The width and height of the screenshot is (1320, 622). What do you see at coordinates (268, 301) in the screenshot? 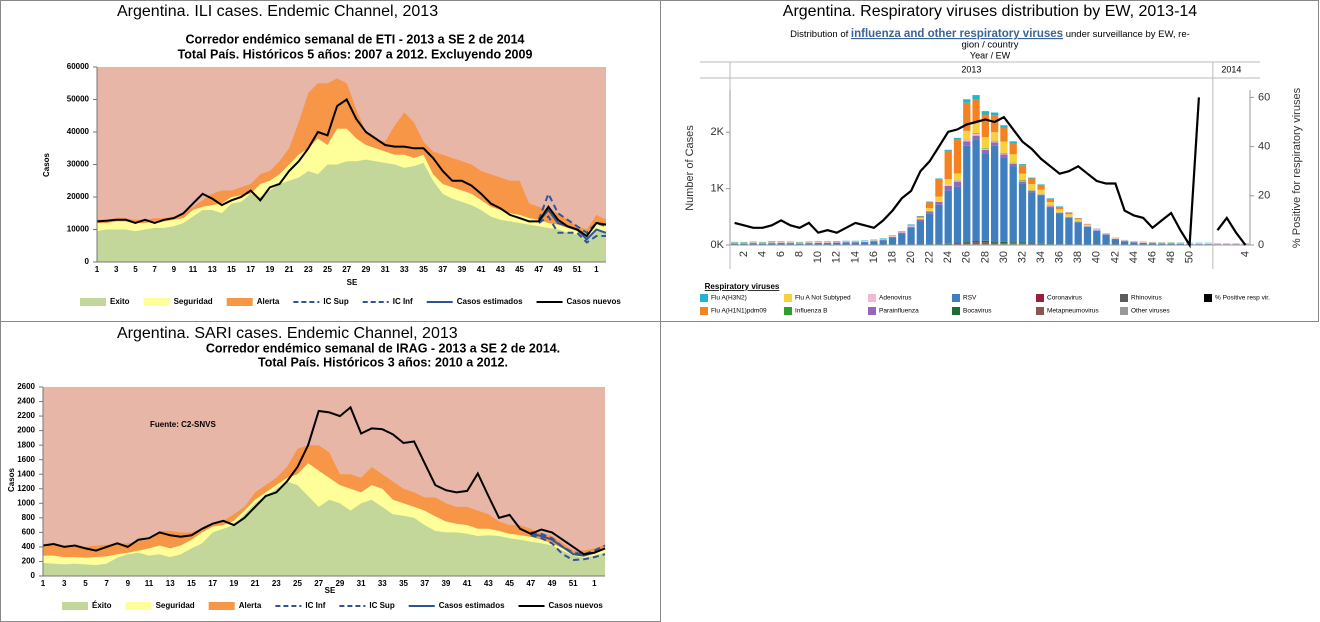
I see `legend-label: Alerta` at bounding box center [268, 301].